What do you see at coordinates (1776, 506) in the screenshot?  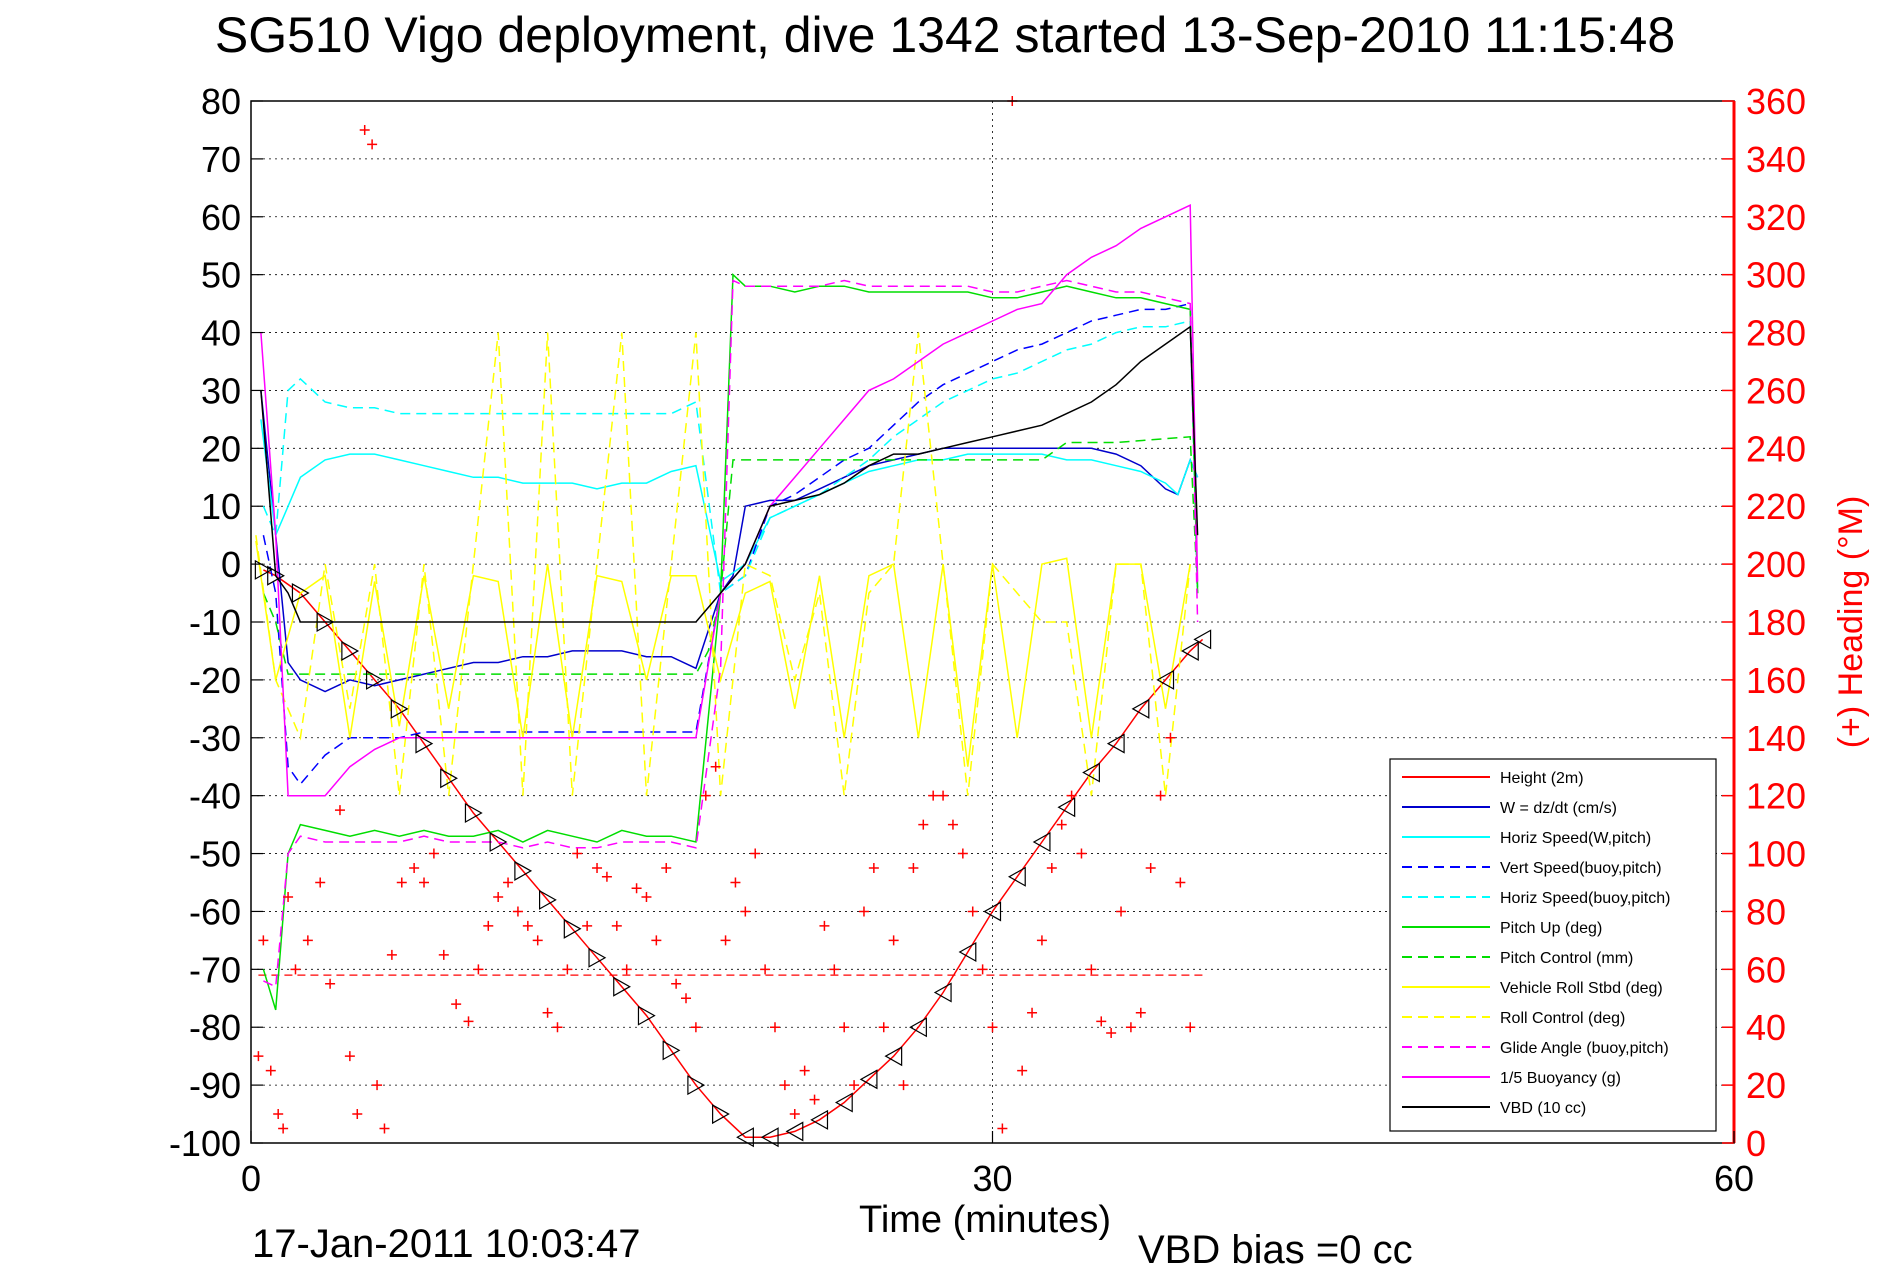 I see `right-tick-label: 220` at bounding box center [1776, 506].